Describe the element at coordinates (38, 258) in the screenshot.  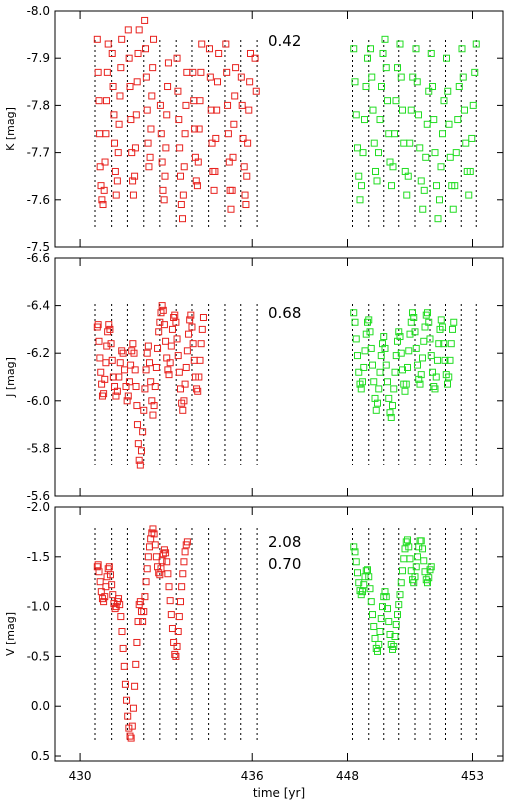
I see `y-tick-label: -6.6` at that location.